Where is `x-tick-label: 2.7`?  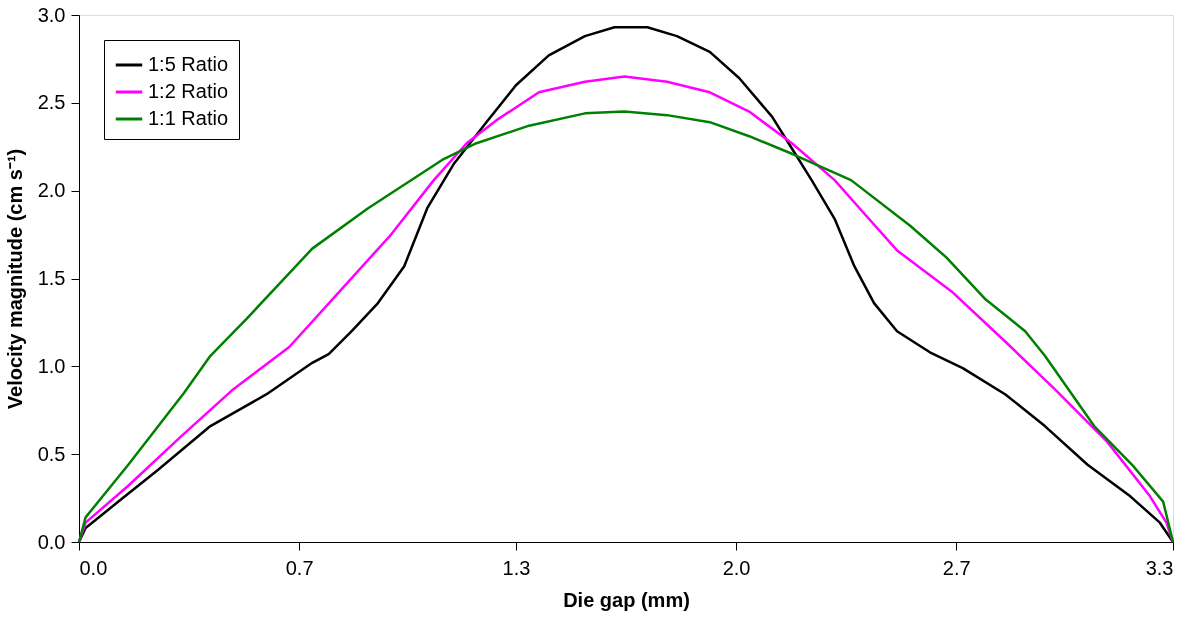 x-tick-label: 2.7 is located at coordinates (956, 567).